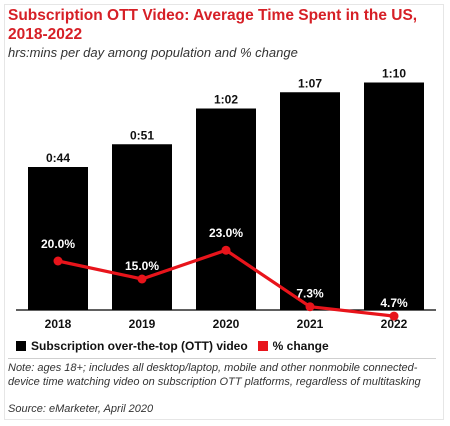 This screenshot has height=426, width=450. Describe the element at coordinates (226, 209) in the screenshot. I see `bar-2020` at that location.